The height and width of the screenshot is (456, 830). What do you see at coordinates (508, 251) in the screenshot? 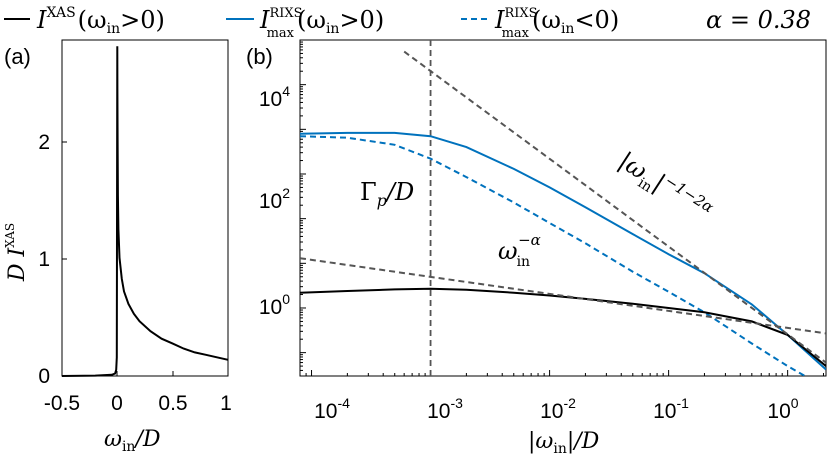
I see `power-low-sym: ω` at bounding box center [508, 251].